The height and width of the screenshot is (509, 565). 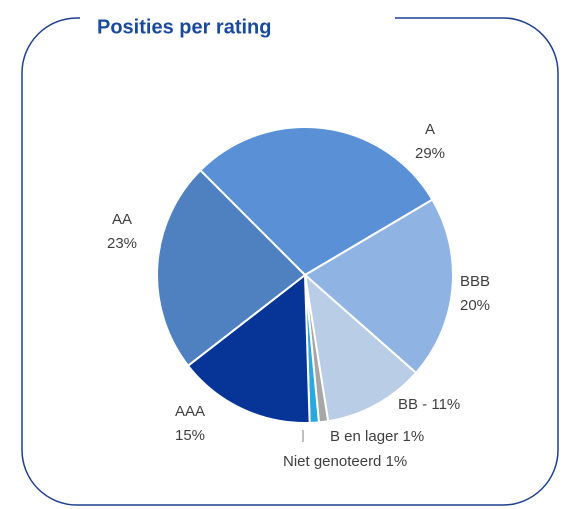 What do you see at coordinates (475, 281) in the screenshot?
I see `data-label: BBB` at bounding box center [475, 281].